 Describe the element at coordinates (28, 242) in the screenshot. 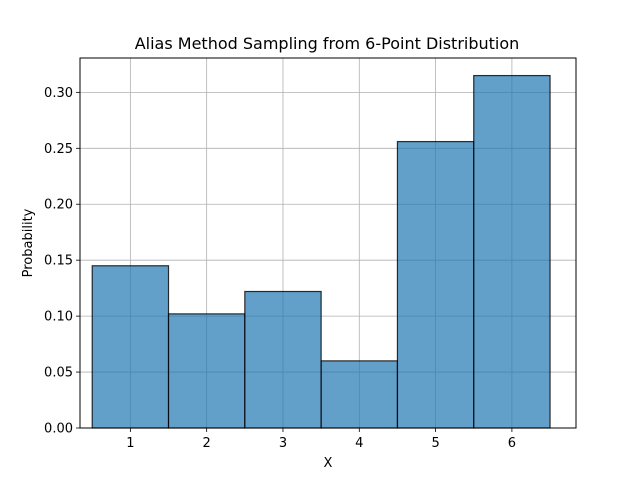

I see `y-axis-label: Probability` at that location.